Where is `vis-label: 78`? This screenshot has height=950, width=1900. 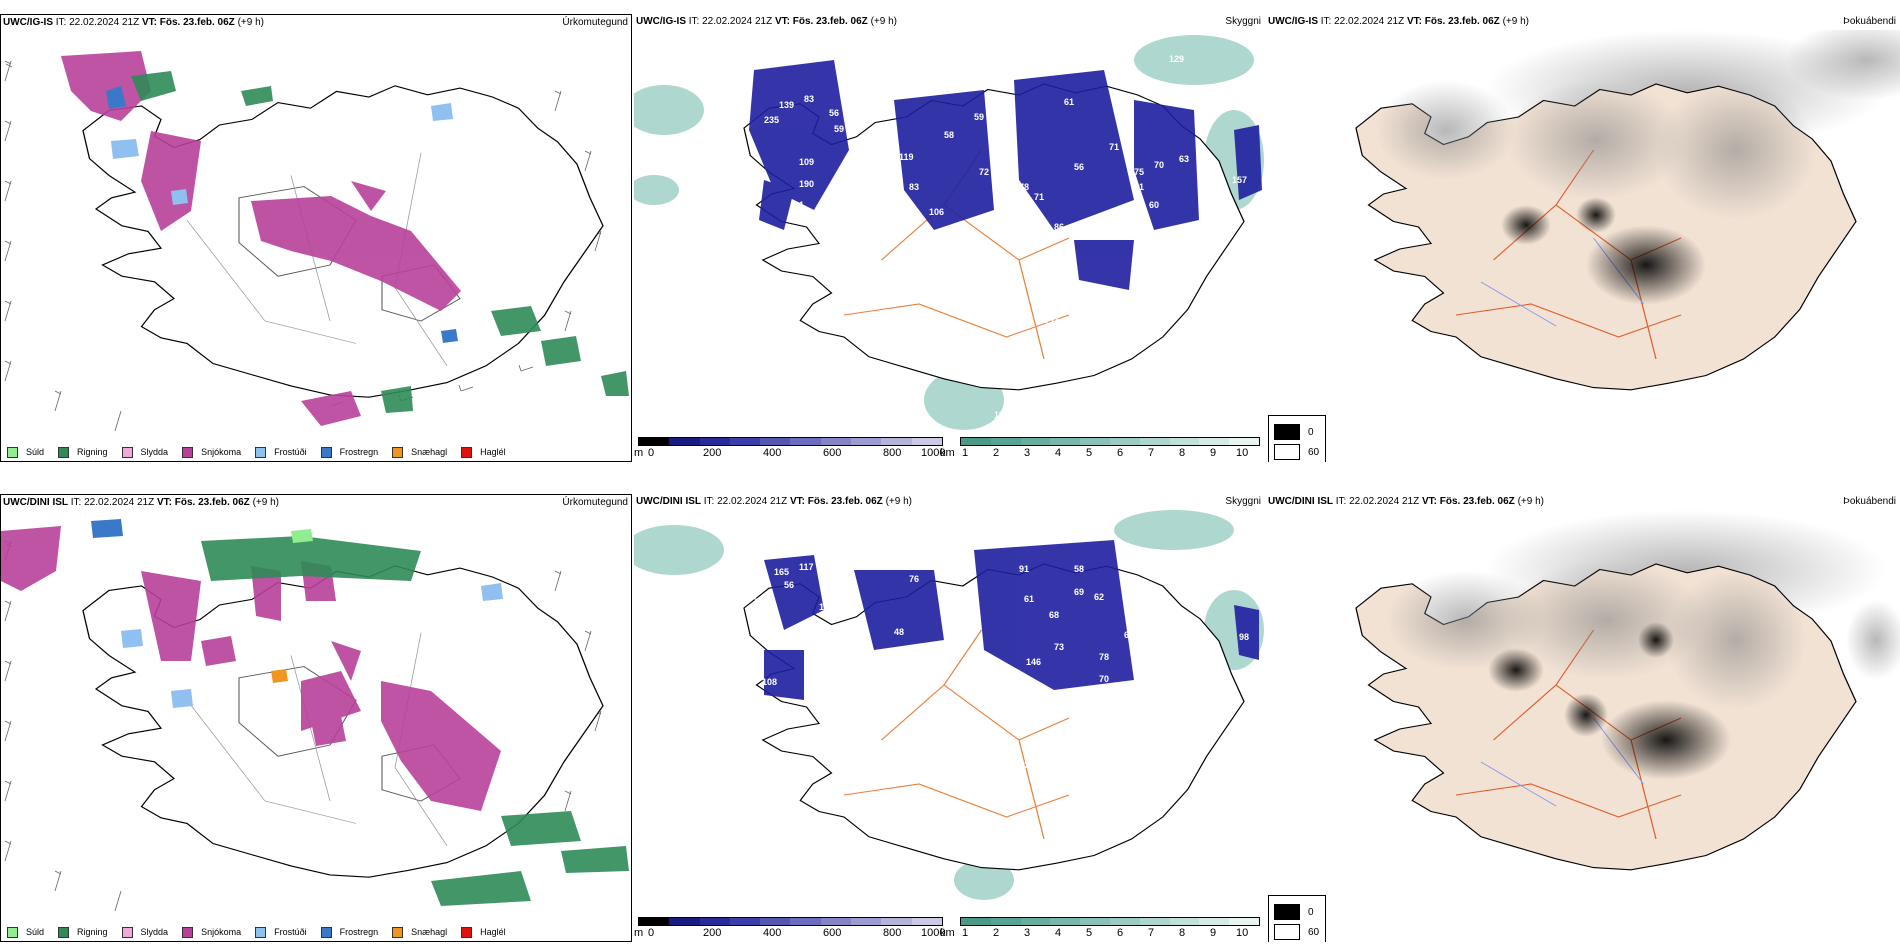
vis-label: 78 is located at coordinates (1024, 187).